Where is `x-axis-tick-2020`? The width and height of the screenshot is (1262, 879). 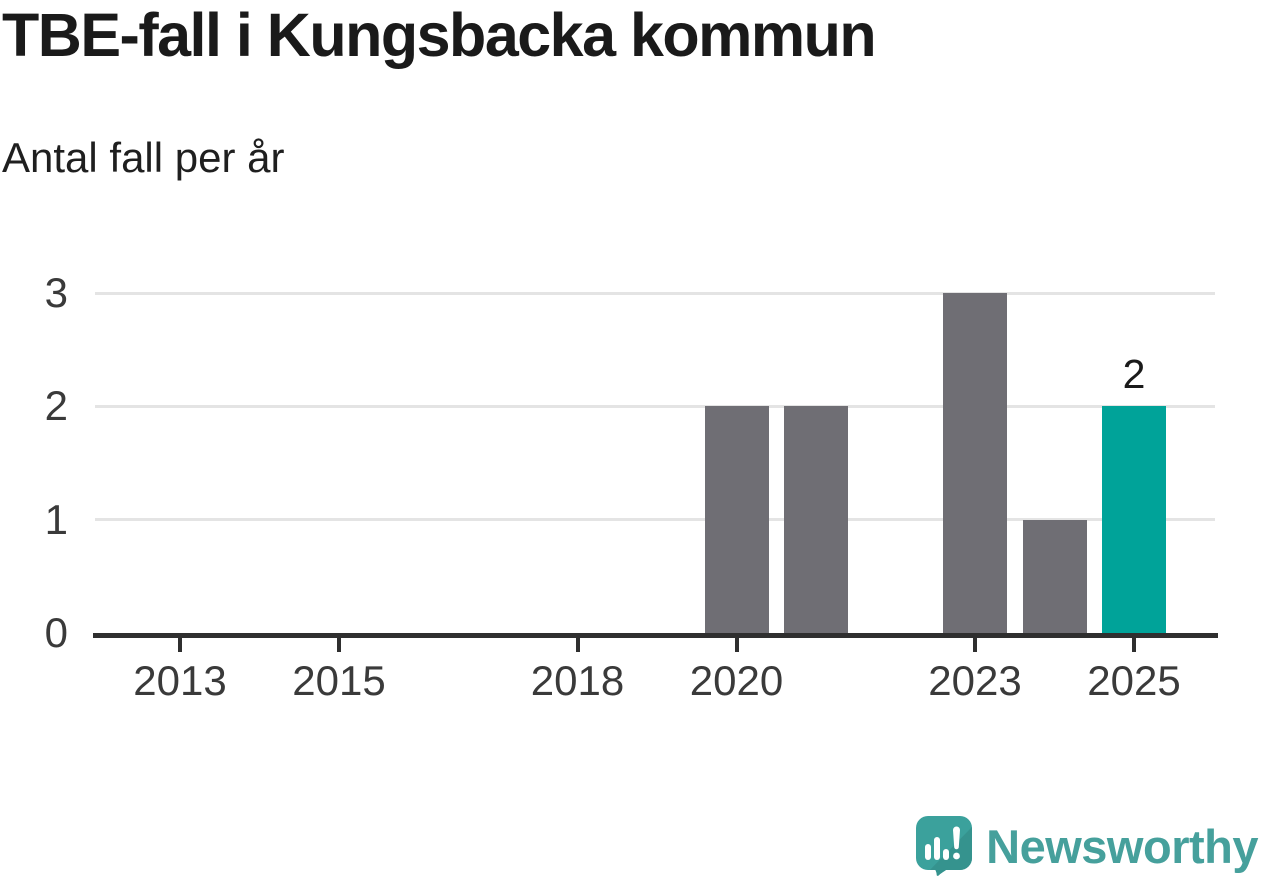
x-axis-tick-2020 is located at coordinates (736, 645).